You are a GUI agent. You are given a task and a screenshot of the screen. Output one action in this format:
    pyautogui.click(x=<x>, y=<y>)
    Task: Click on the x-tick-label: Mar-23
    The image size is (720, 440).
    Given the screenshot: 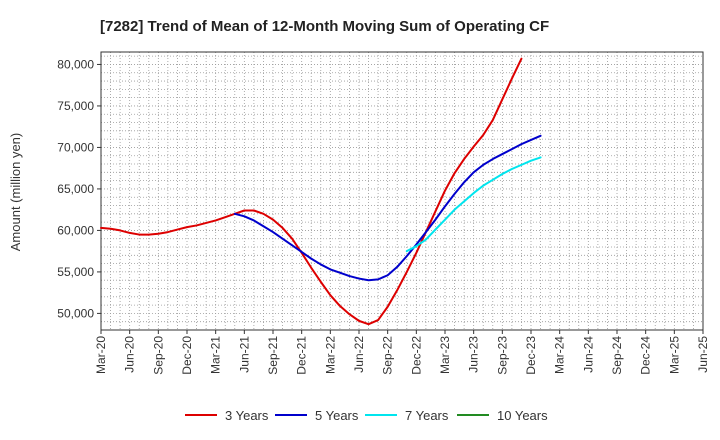 What is the action you would take?
    pyautogui.click(x=445, y=355)
    